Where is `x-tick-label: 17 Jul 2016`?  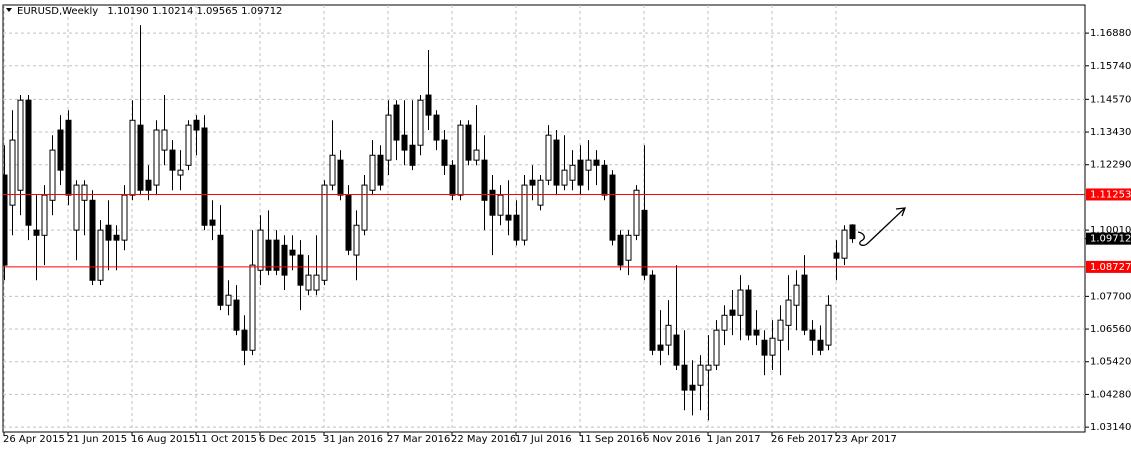
x-tick-label: 17 Jul 2016 is located at coordinates (543, 439).